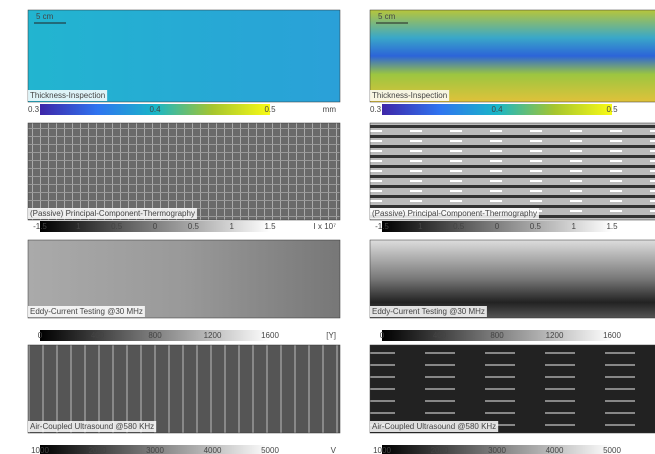 The image size is (655, 454). I want to click on colorbar-unit: [Y], so click(331, 335).